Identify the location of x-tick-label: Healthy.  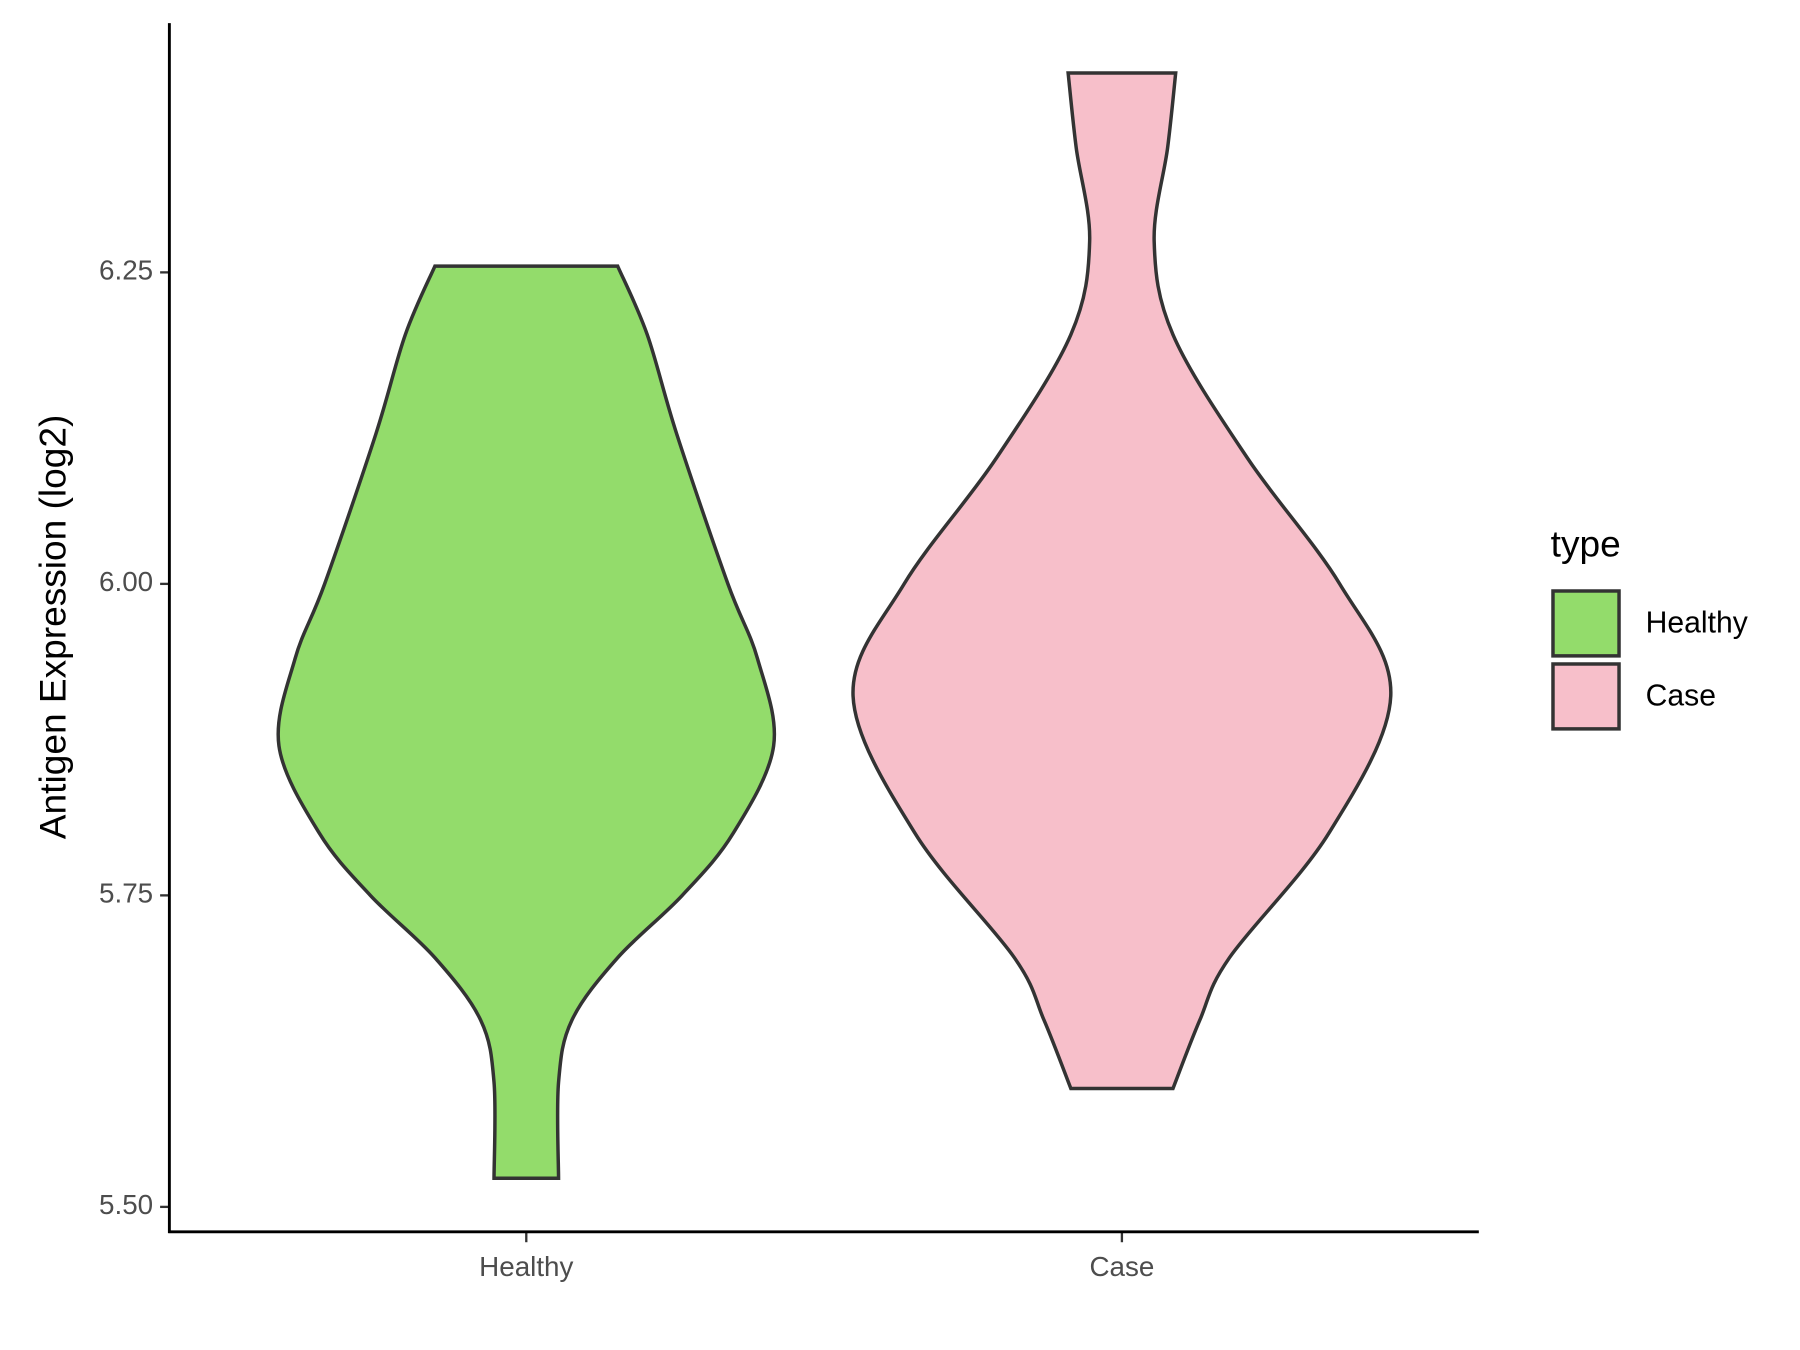
(526, 1266).